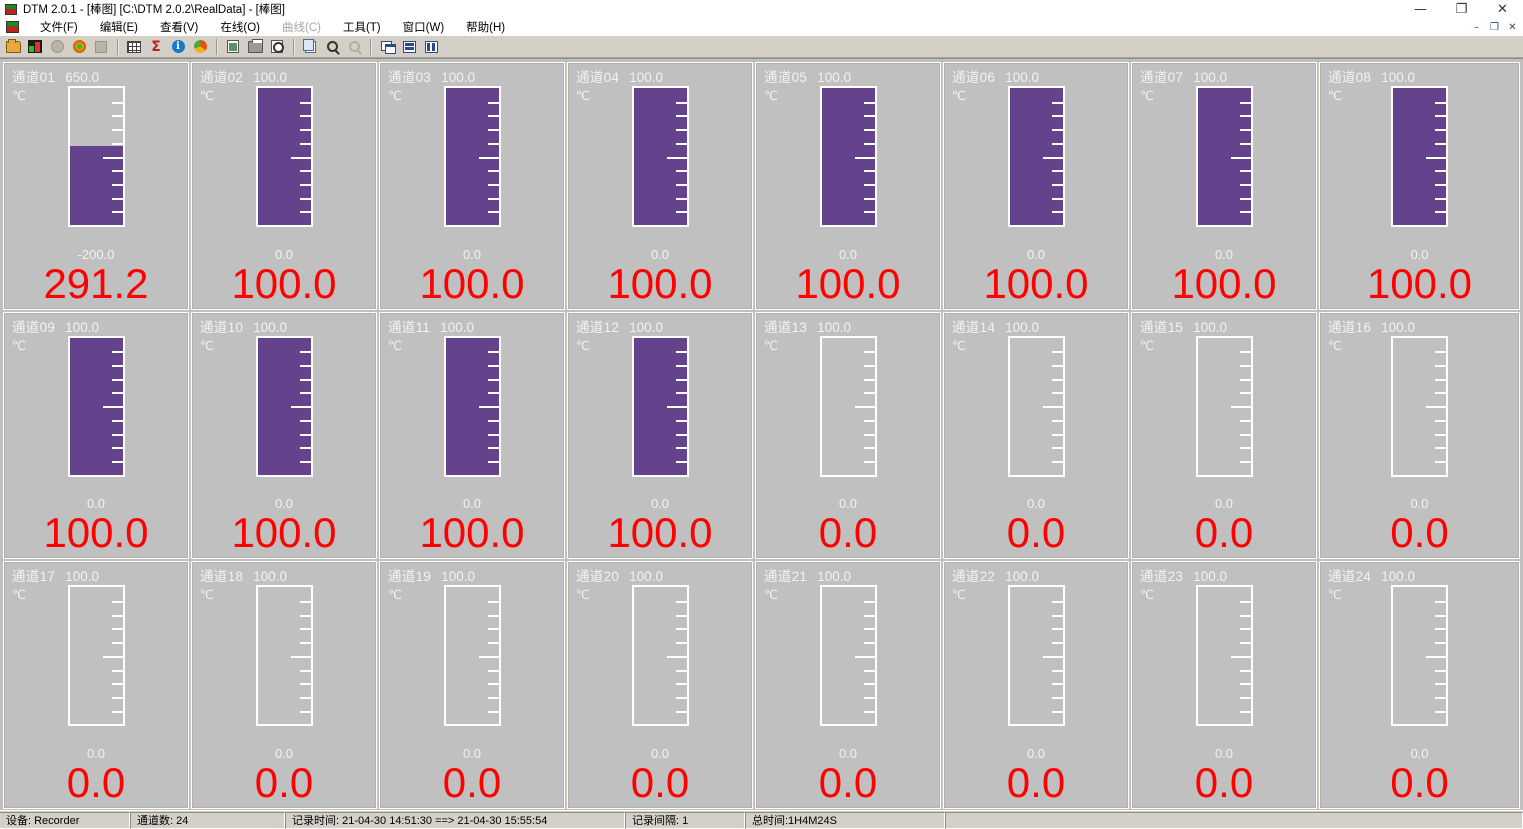 This screenshot has height=829, width=1523. I want to click on channel-panel: 通道16 100.0 ℃ 0.0 0.0, so click(1419, 435).